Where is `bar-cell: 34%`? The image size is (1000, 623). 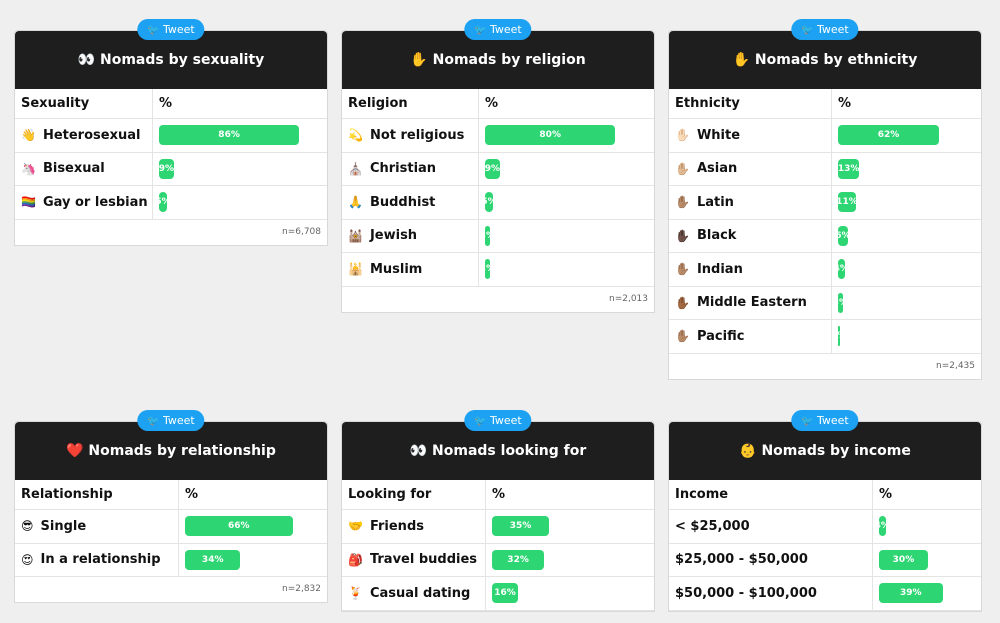
bar-cell: 34% is located at coordinates (253, 560).